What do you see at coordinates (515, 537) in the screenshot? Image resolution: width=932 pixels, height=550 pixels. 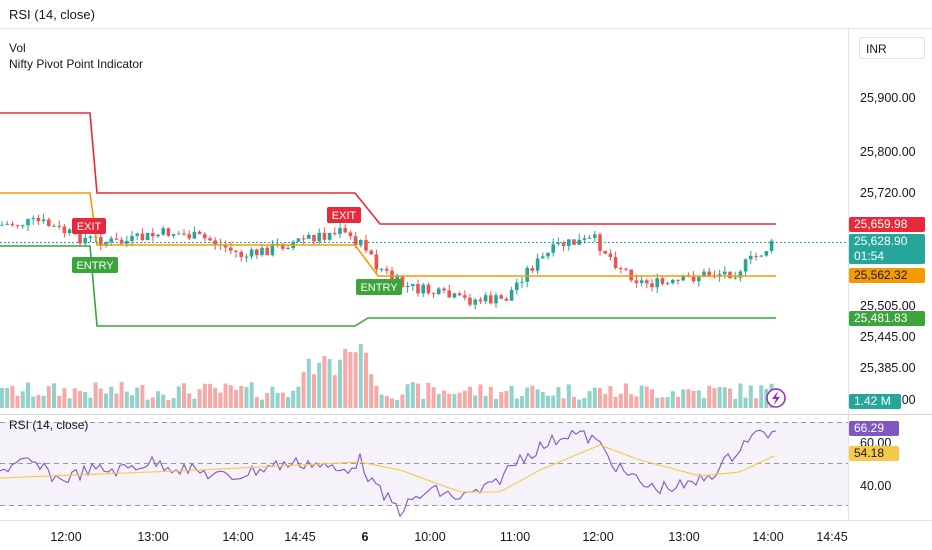 I see `time-tick-label: 11:00` at bounding box center [515, 537].